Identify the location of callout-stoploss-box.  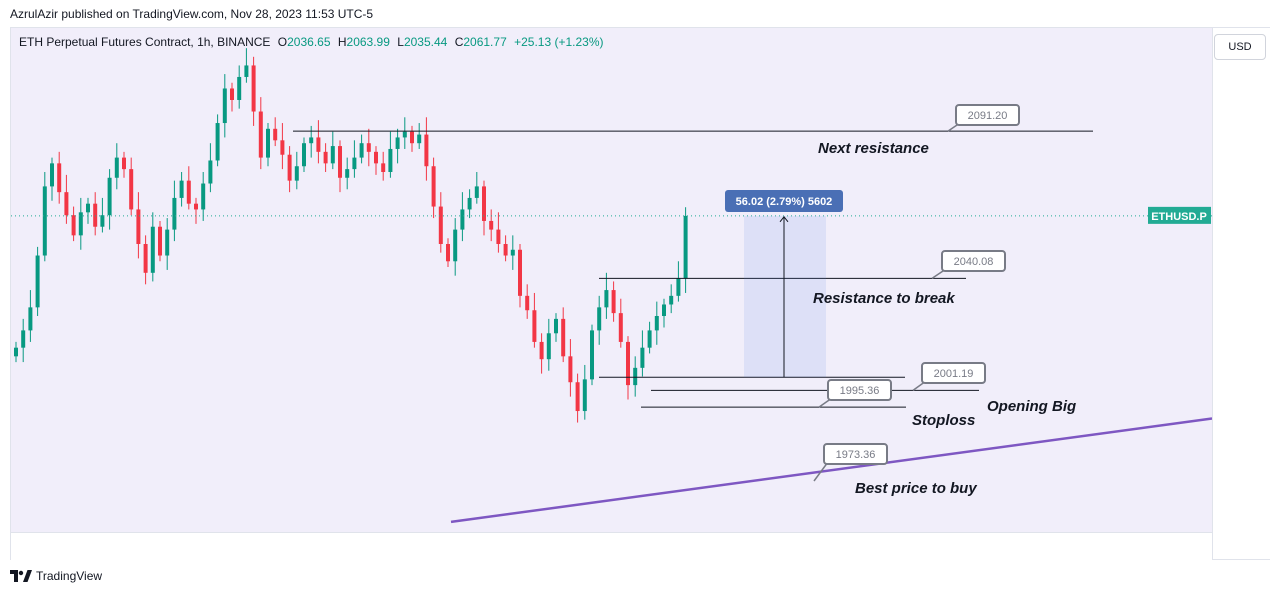
(859, 390).